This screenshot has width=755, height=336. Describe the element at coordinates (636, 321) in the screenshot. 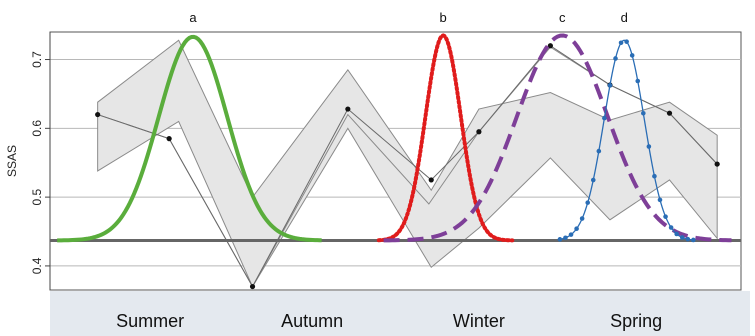

I see `season-label-spring: Spring` at that location.